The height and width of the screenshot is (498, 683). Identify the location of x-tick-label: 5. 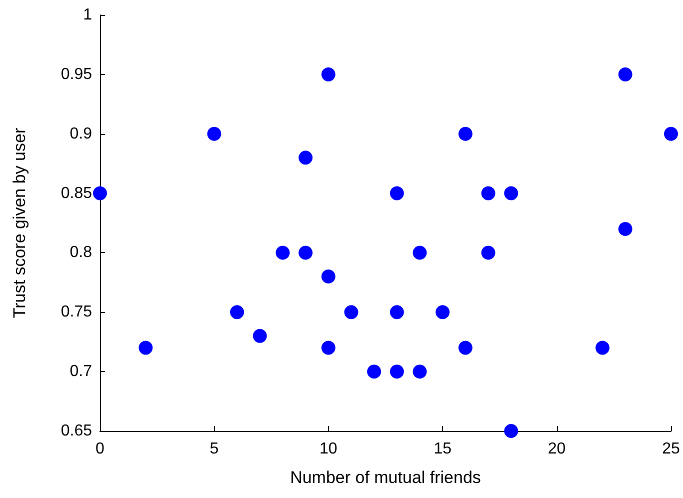
(214, 449).